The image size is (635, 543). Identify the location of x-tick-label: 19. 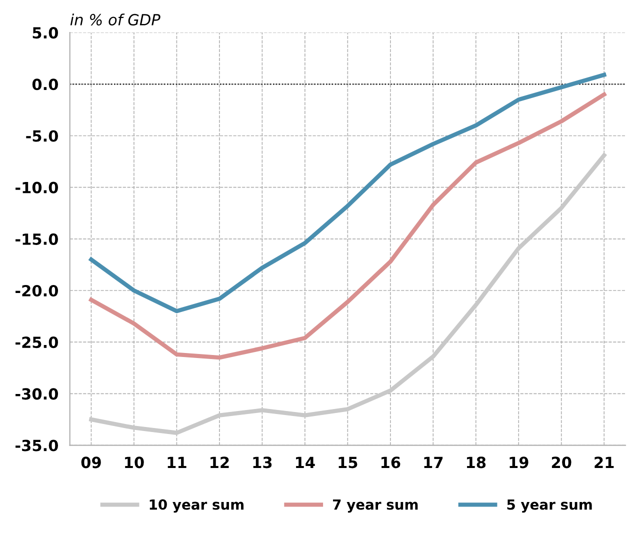
(519, 462).